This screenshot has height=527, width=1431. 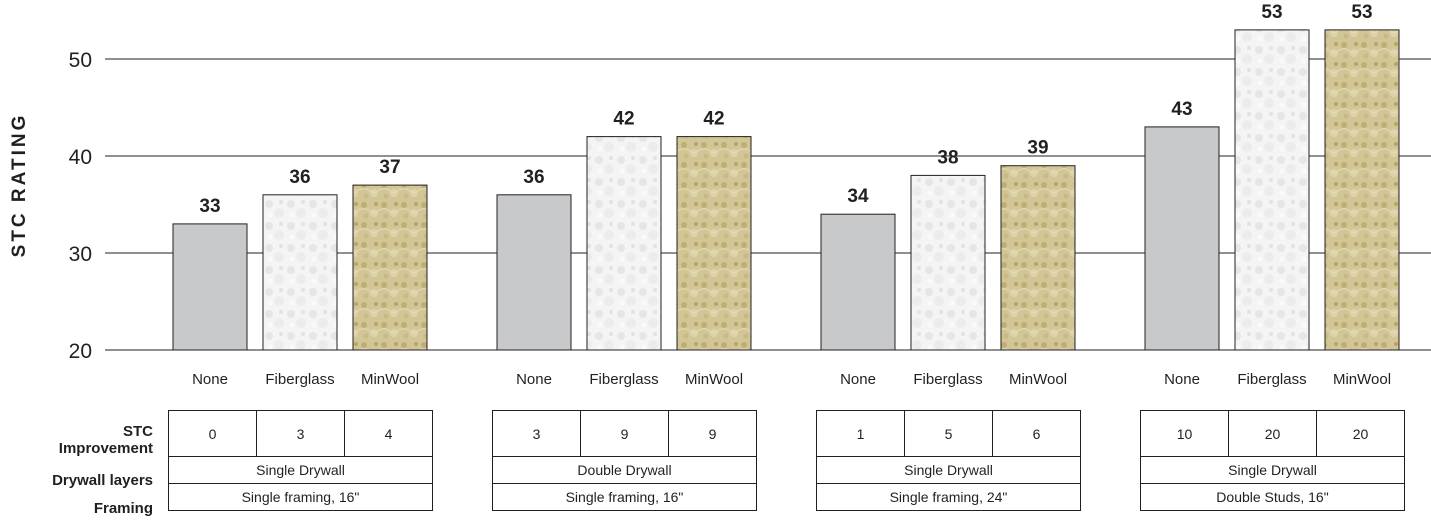 I want to click on y-tick-label-50: 50, so click(x=80, y=60).